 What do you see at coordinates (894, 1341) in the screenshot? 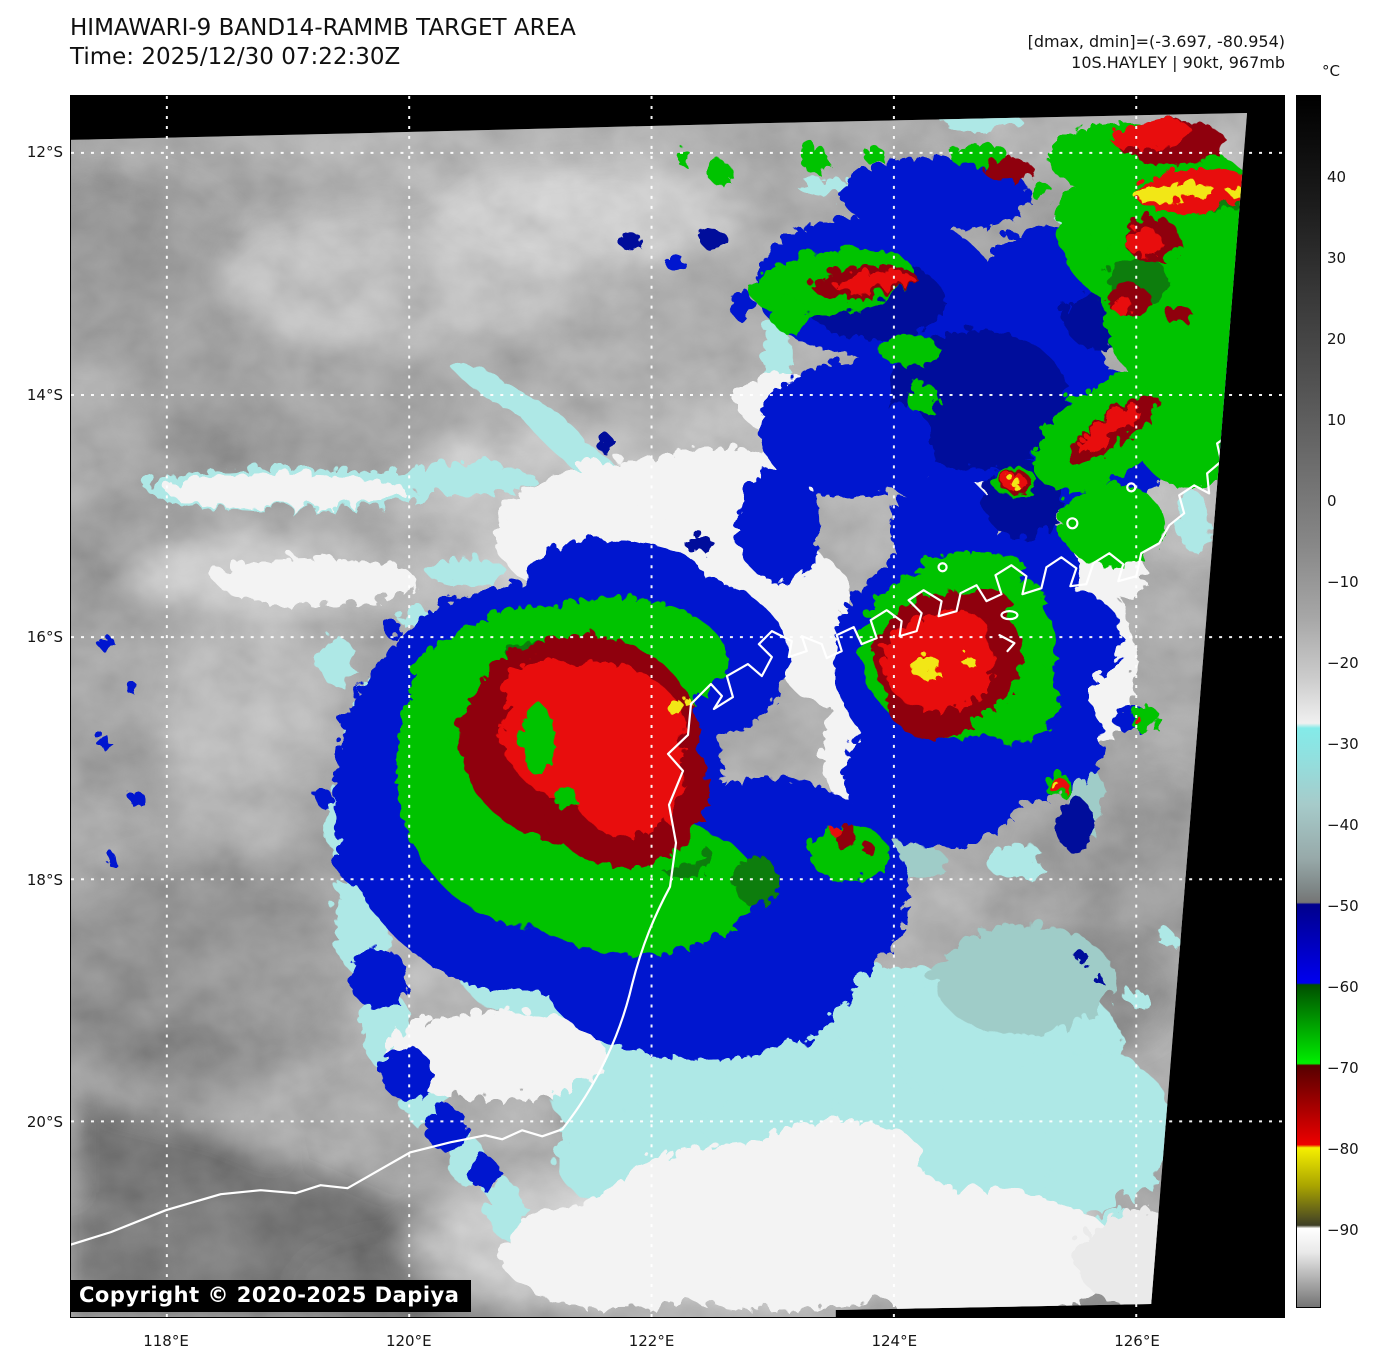
I see `x-axis-tick-label: 124°E` at bounding box center [894, 1341].